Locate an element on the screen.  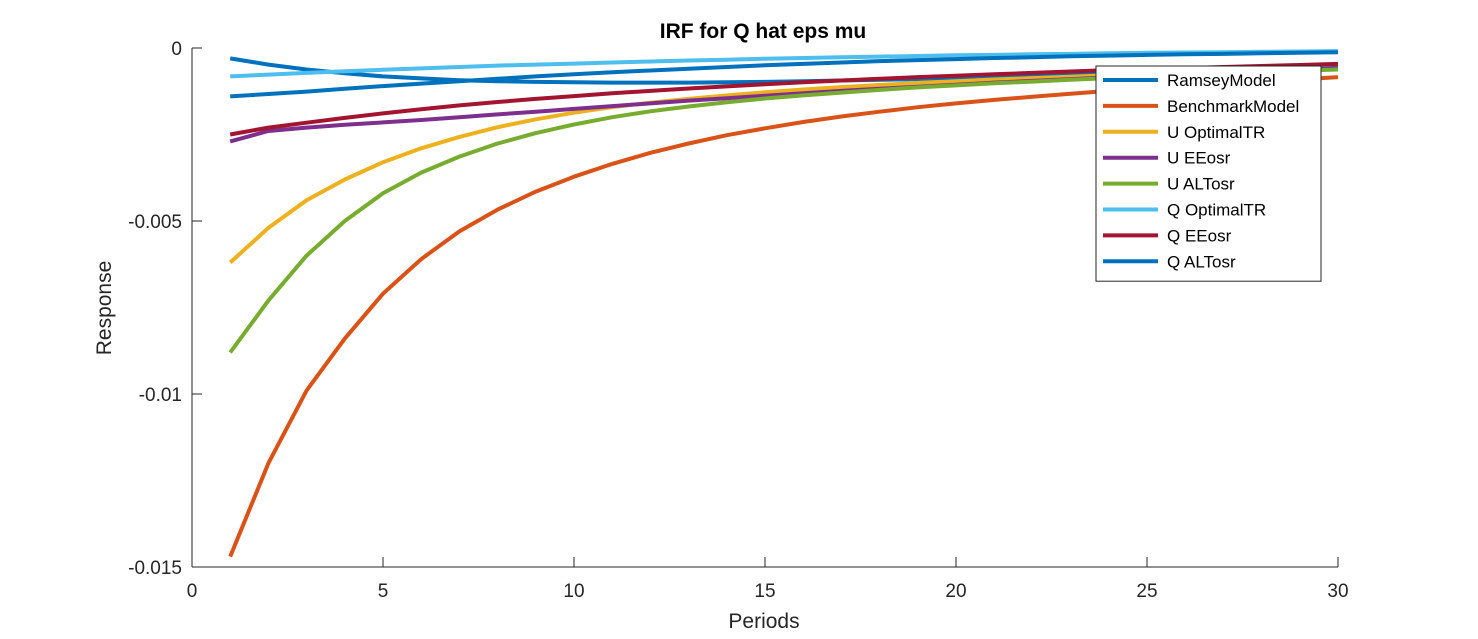
y-tick-label: 0 is located at coordinates (176, 49).